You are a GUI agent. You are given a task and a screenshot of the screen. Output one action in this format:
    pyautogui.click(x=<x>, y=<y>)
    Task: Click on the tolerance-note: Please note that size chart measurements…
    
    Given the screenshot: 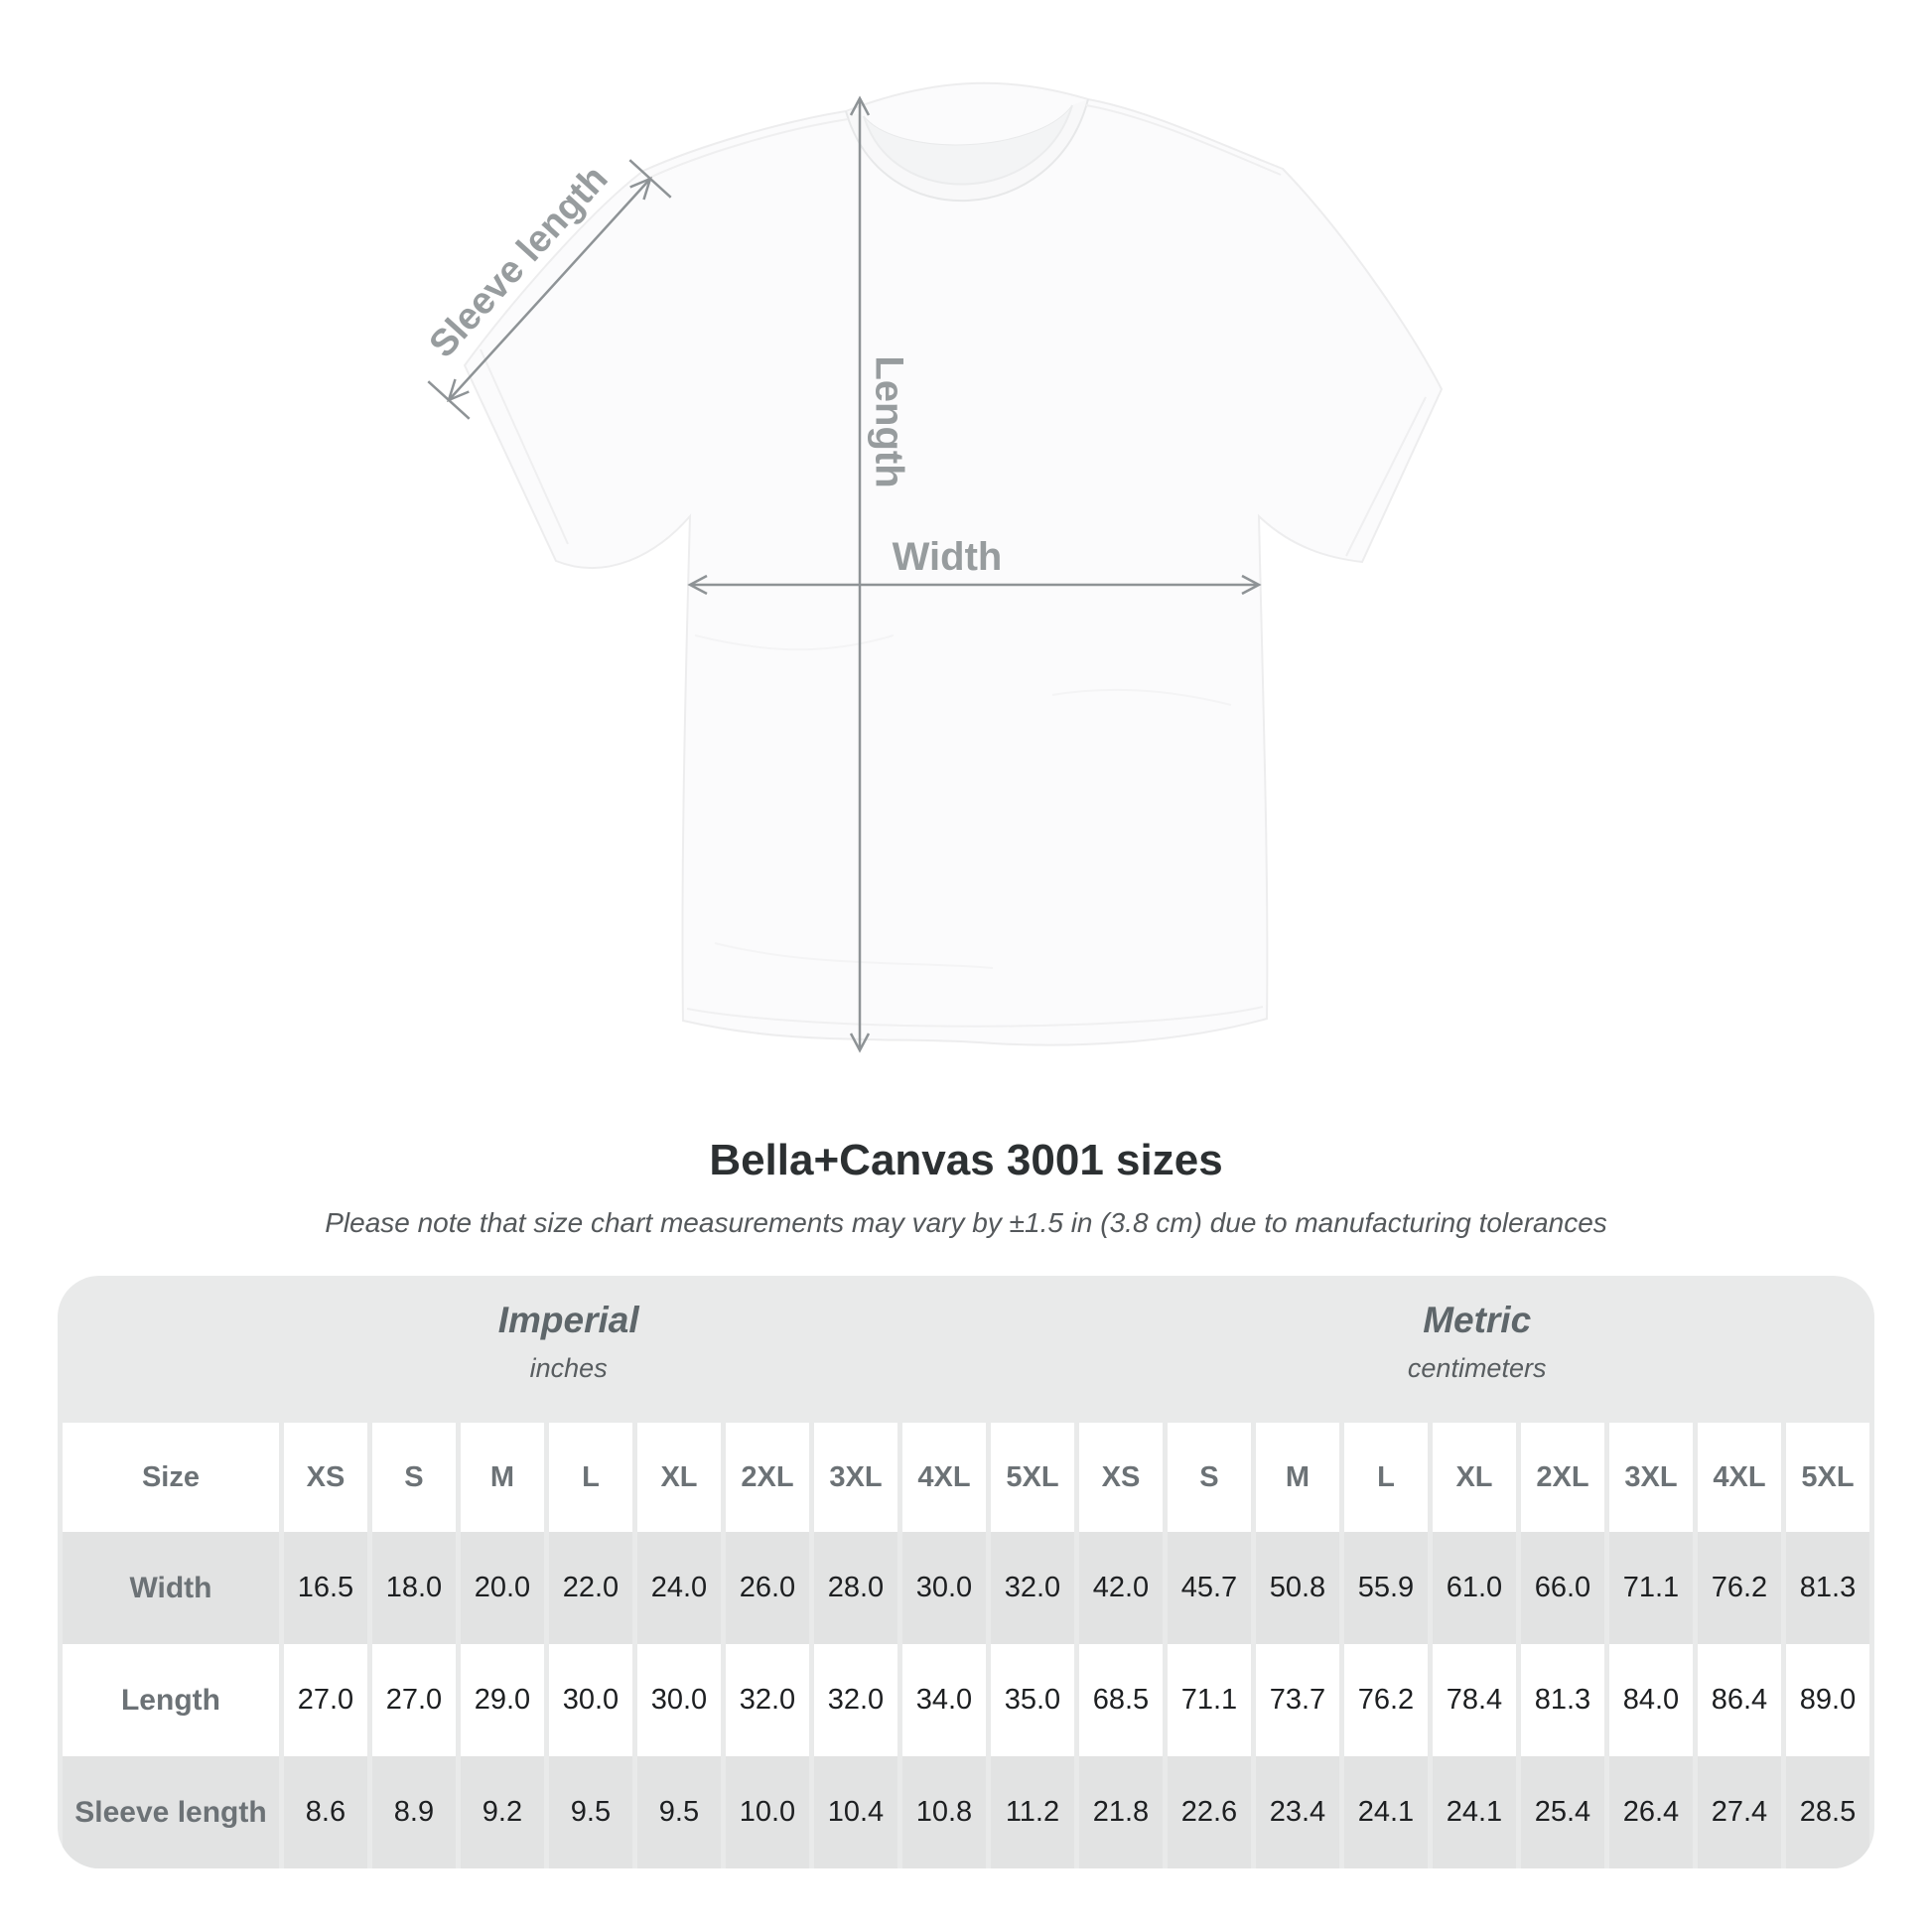 What is the action you would take?
    pyautogui.click(x=966, y=1223)
    